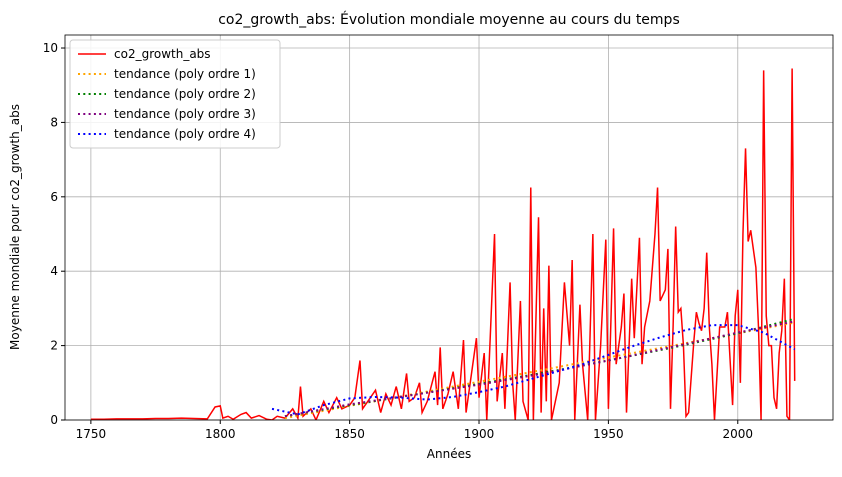  I want to click on x-axis-label: Années, so click(449, 454).